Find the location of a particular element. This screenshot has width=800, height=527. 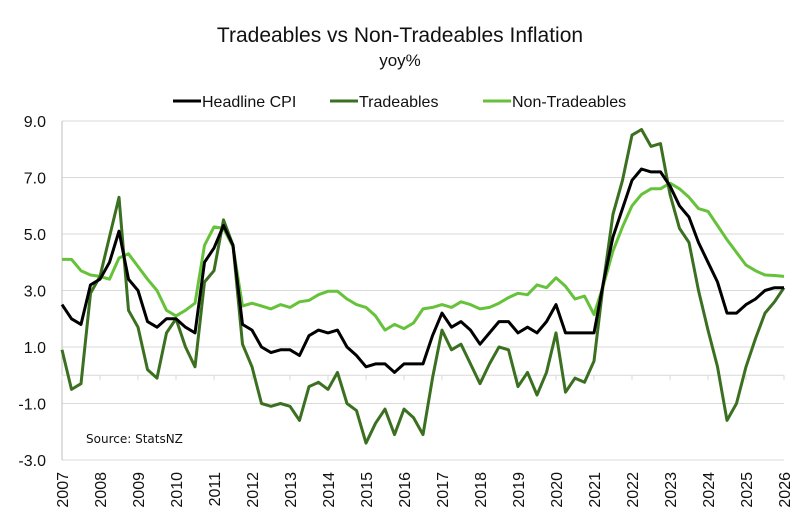

x-tick-label: 2017 is located at coordinates (443, 490).